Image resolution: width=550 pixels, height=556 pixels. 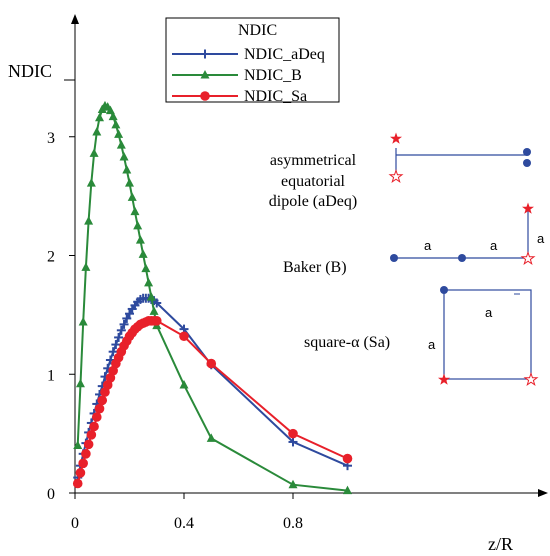 What do you see at coordinates (51, 494) in the screenshot?
I see `y-tick-label: 0` at bounding box center [51, 494].